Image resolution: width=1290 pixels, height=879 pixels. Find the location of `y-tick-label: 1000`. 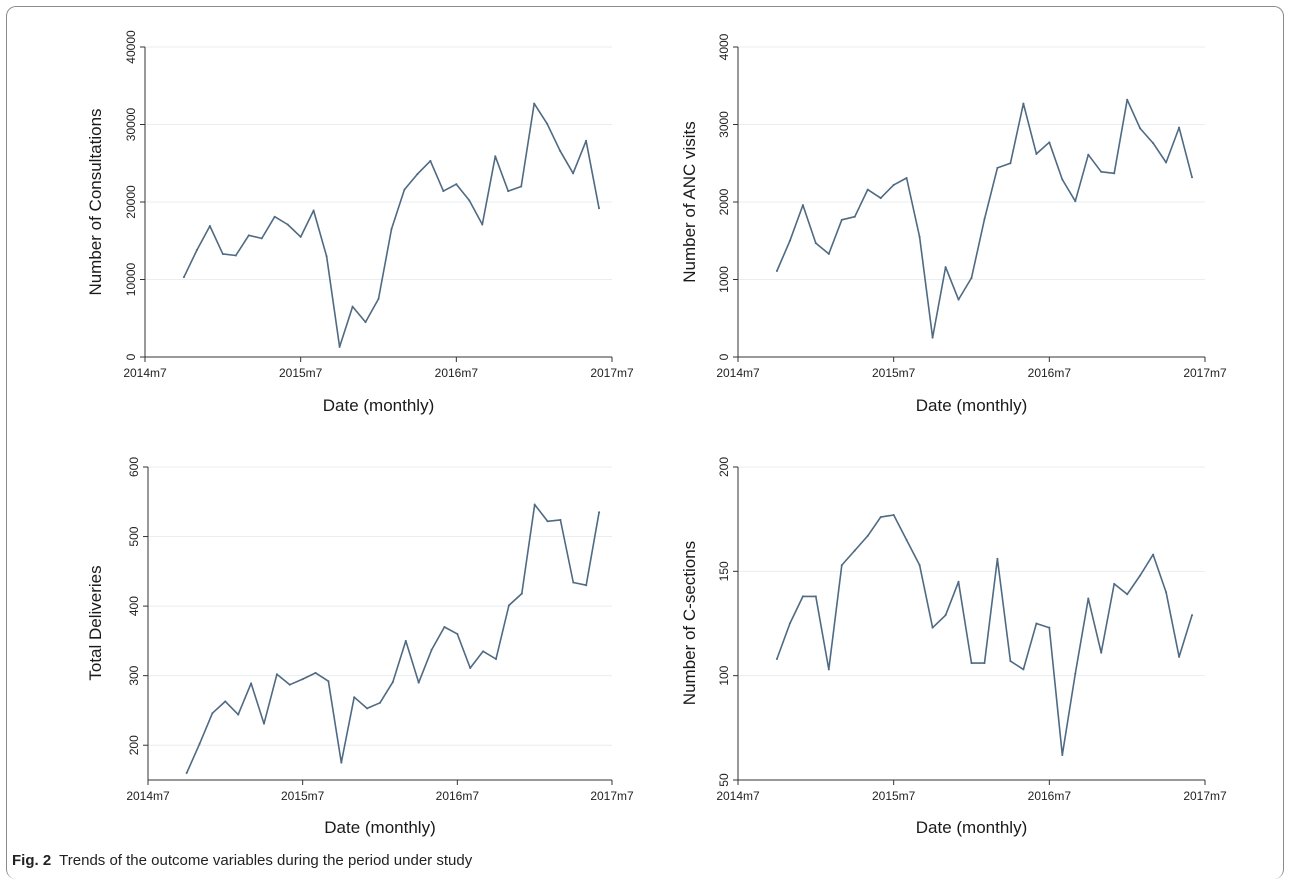

y-tick-label: 1000 is located at coordinates (724, 279).